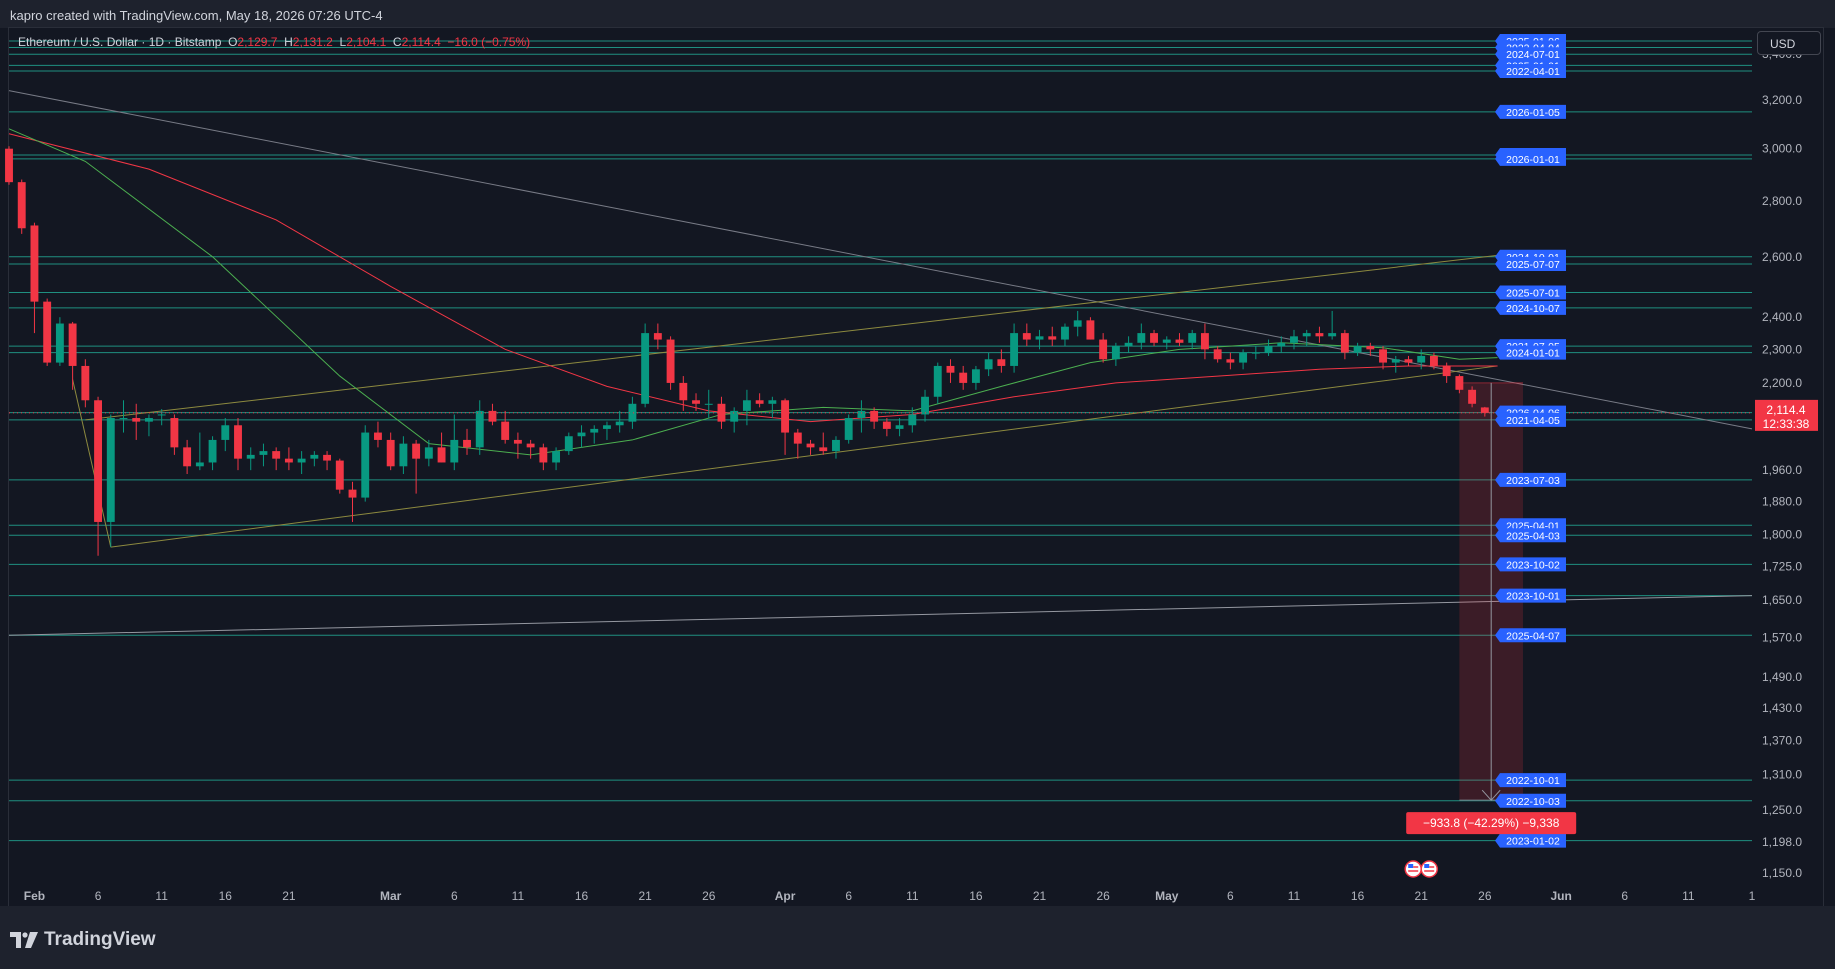 This screenshot has height=969, width=1835. What do you see at coordinates (1533, 113) in the screenshot?
I see `level-tag-label: 2026-01-05` at bounding box center [1533, 113].